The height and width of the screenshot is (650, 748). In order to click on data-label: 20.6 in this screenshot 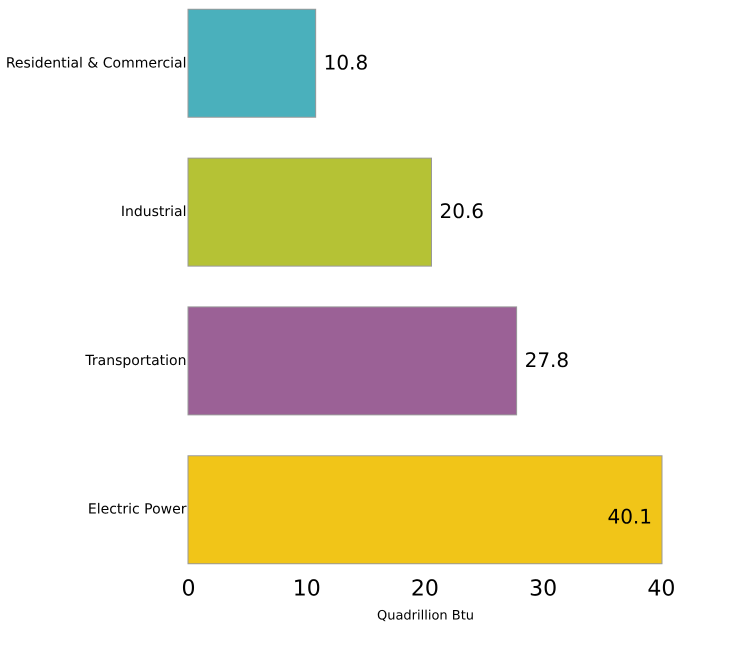, I will do `click(462, 211)`.